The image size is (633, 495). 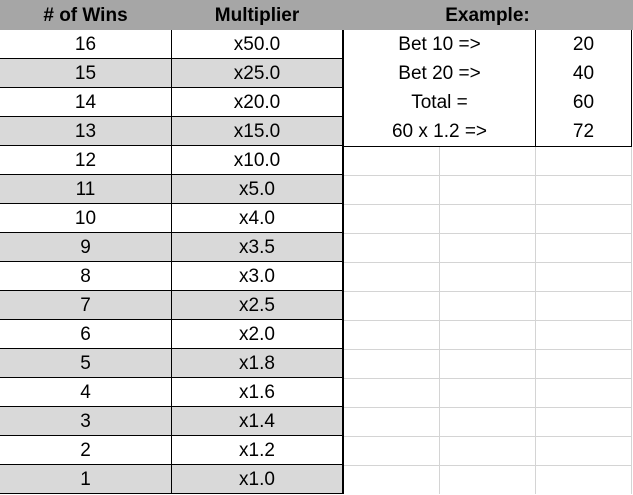 I want to click on header-row: # of Wins Multiplier Example:, so click(x=316, y=15).